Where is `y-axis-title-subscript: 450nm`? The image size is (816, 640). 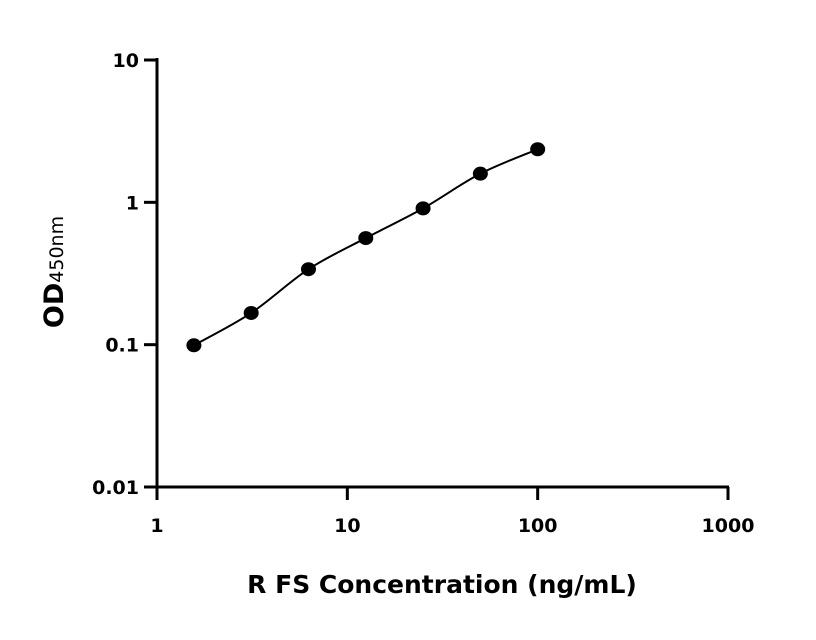 y-axis-title-subscript: 450nm is located at coordinates (57, 249).